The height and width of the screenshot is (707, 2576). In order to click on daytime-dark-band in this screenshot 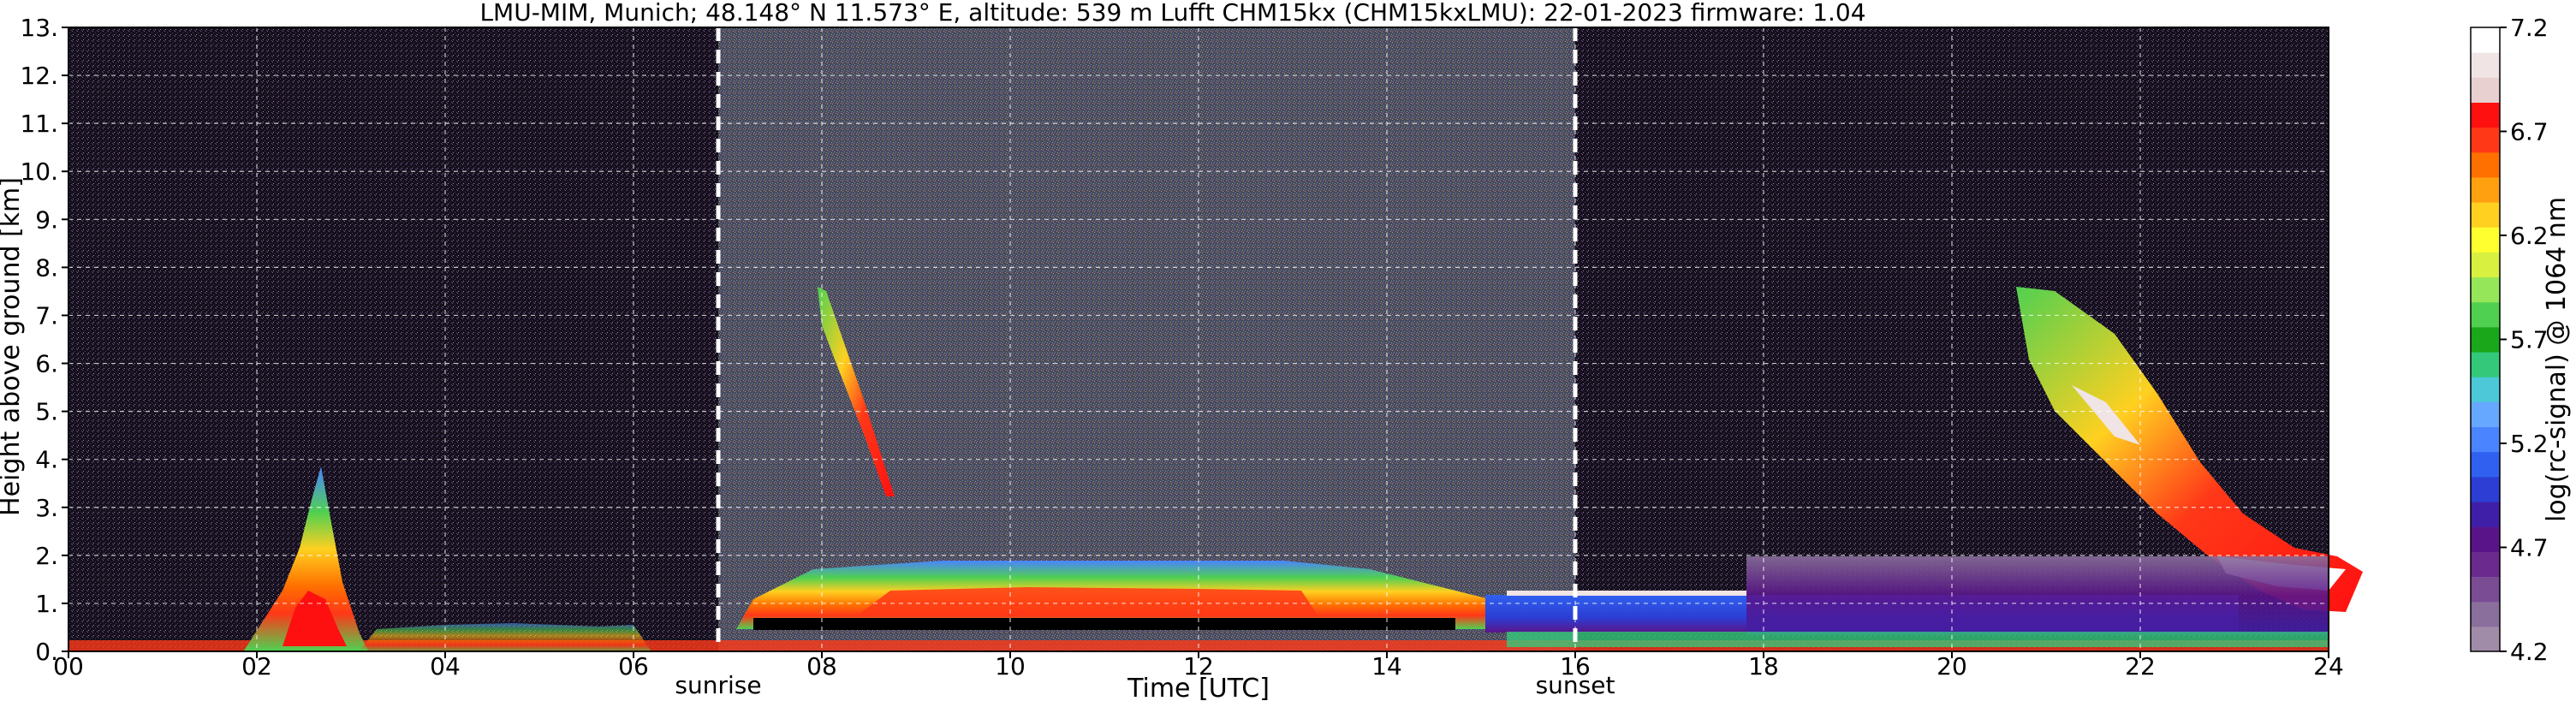, I will do `click(1104, 624)`.